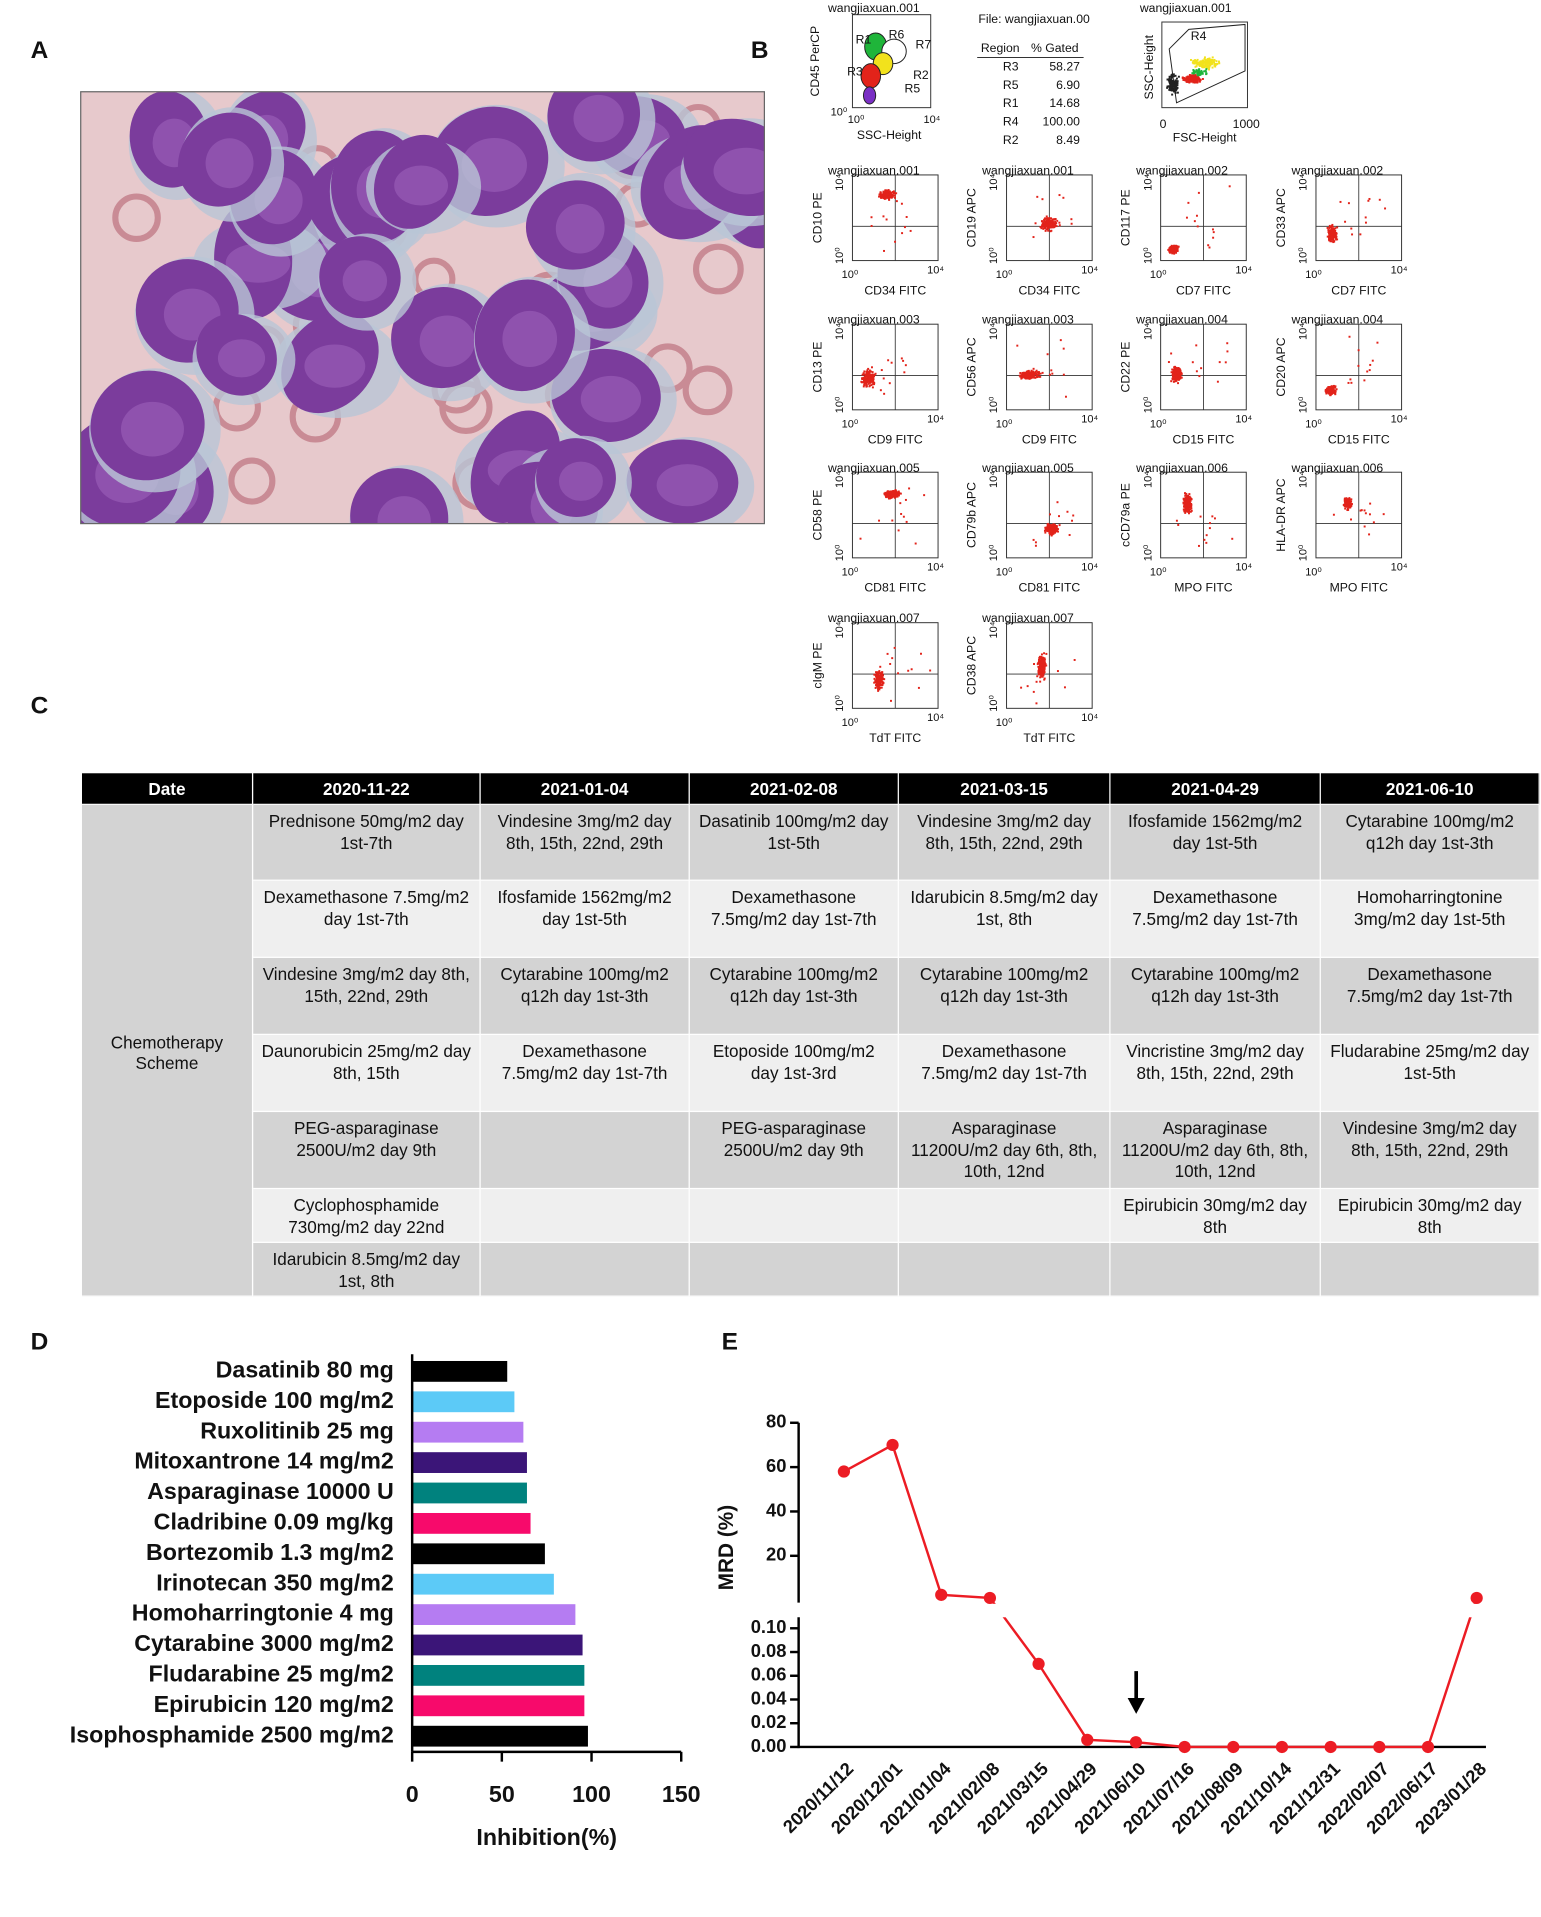 The width and height of the screenshot is (1541, 1917). Describe the element at coordinates (271, 1674) in the screenshot. I see `category-label: Fludarabine 25 mg/m2` at that location.